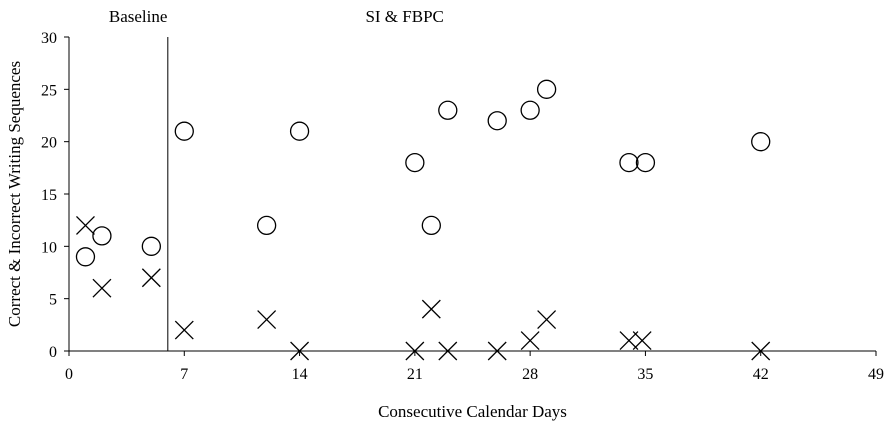 This screenshot has height=424, width=891. I want to click on phase-label-treatment: SI & FBPC, so click(404, 16).